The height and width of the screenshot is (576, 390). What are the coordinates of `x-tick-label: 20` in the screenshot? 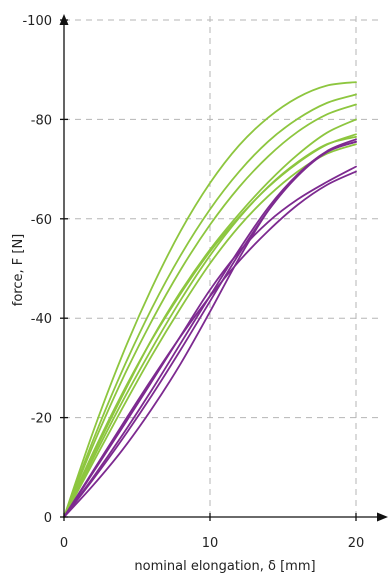 It's located at (356, 543).